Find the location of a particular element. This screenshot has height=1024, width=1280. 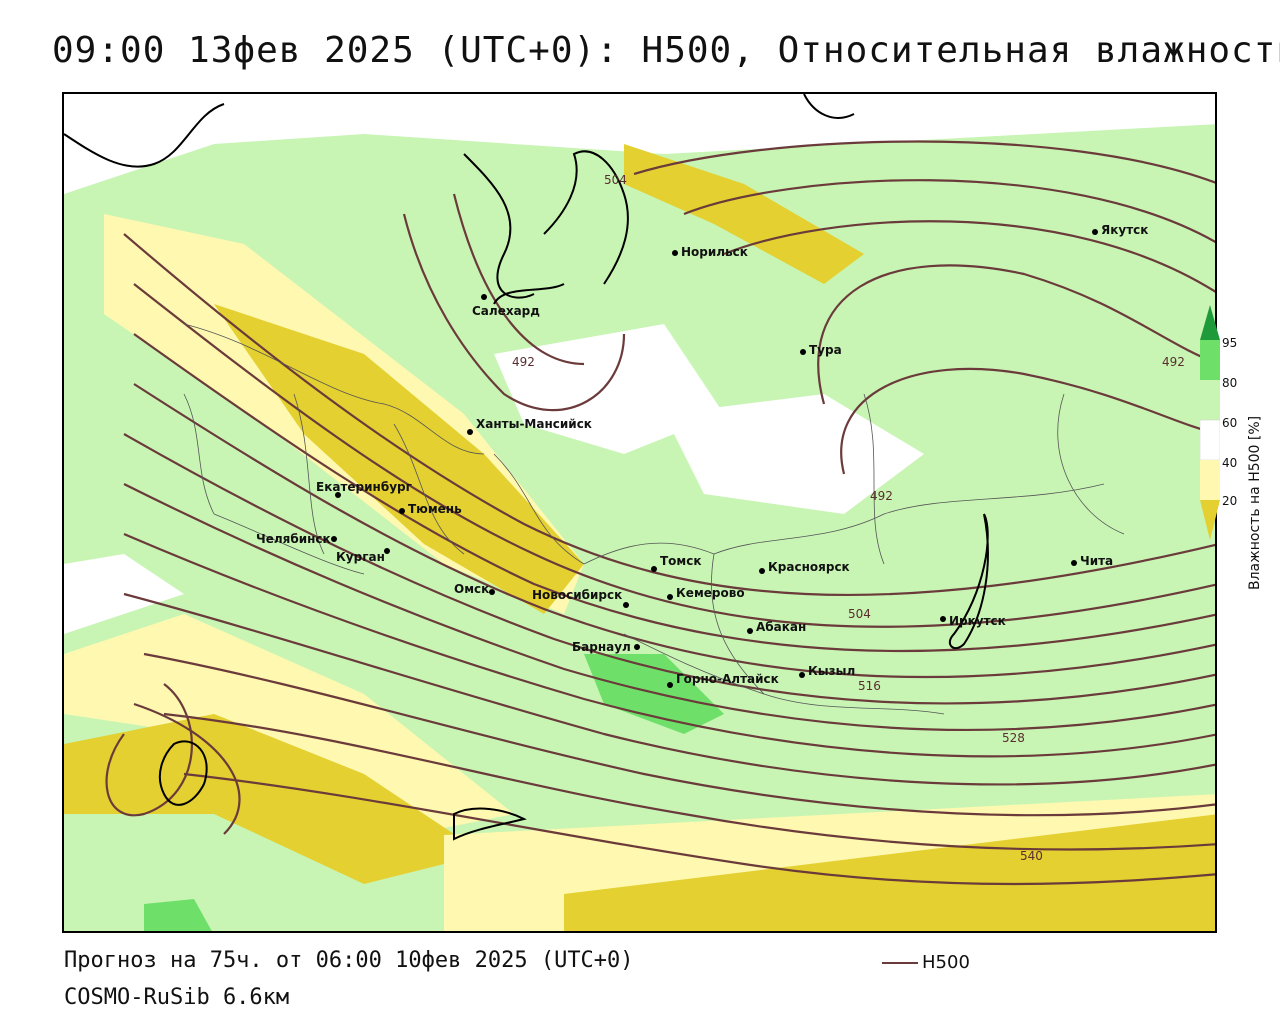

svg-text: Красноярск is located at coordinates (809, 567).